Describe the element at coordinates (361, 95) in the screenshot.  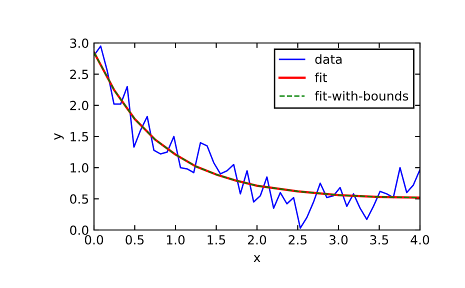
I see `legend-label: fit-with-bounds` at that location.